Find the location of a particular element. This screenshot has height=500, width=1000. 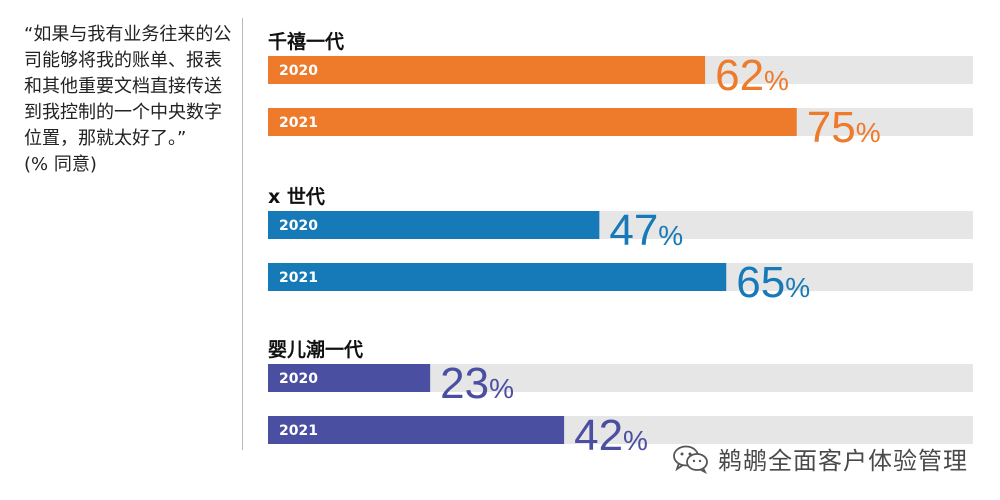

vertical-divider is located at coordinates (242, 234).